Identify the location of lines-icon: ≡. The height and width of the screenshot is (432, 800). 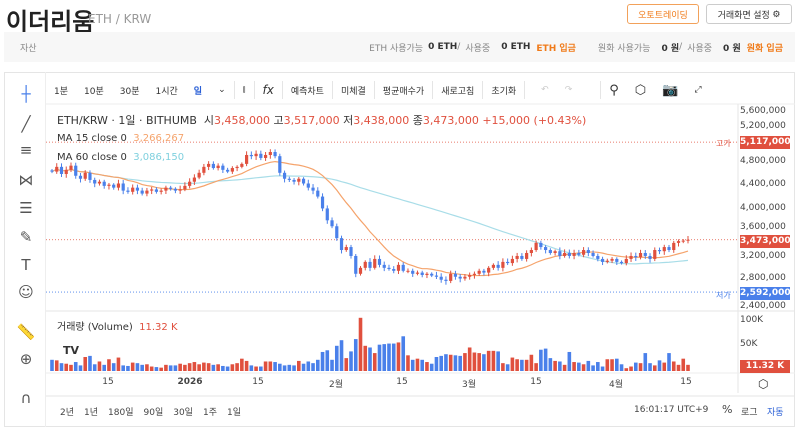
(26, 150).